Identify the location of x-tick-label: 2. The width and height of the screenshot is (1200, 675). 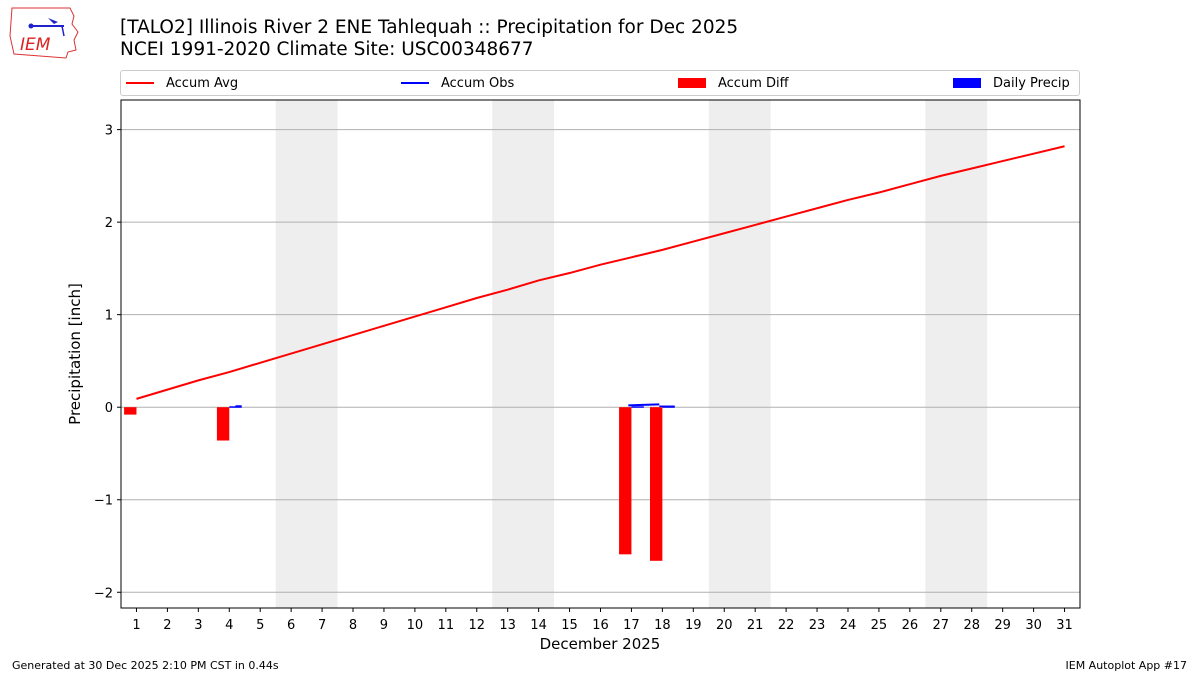
(167, 625).